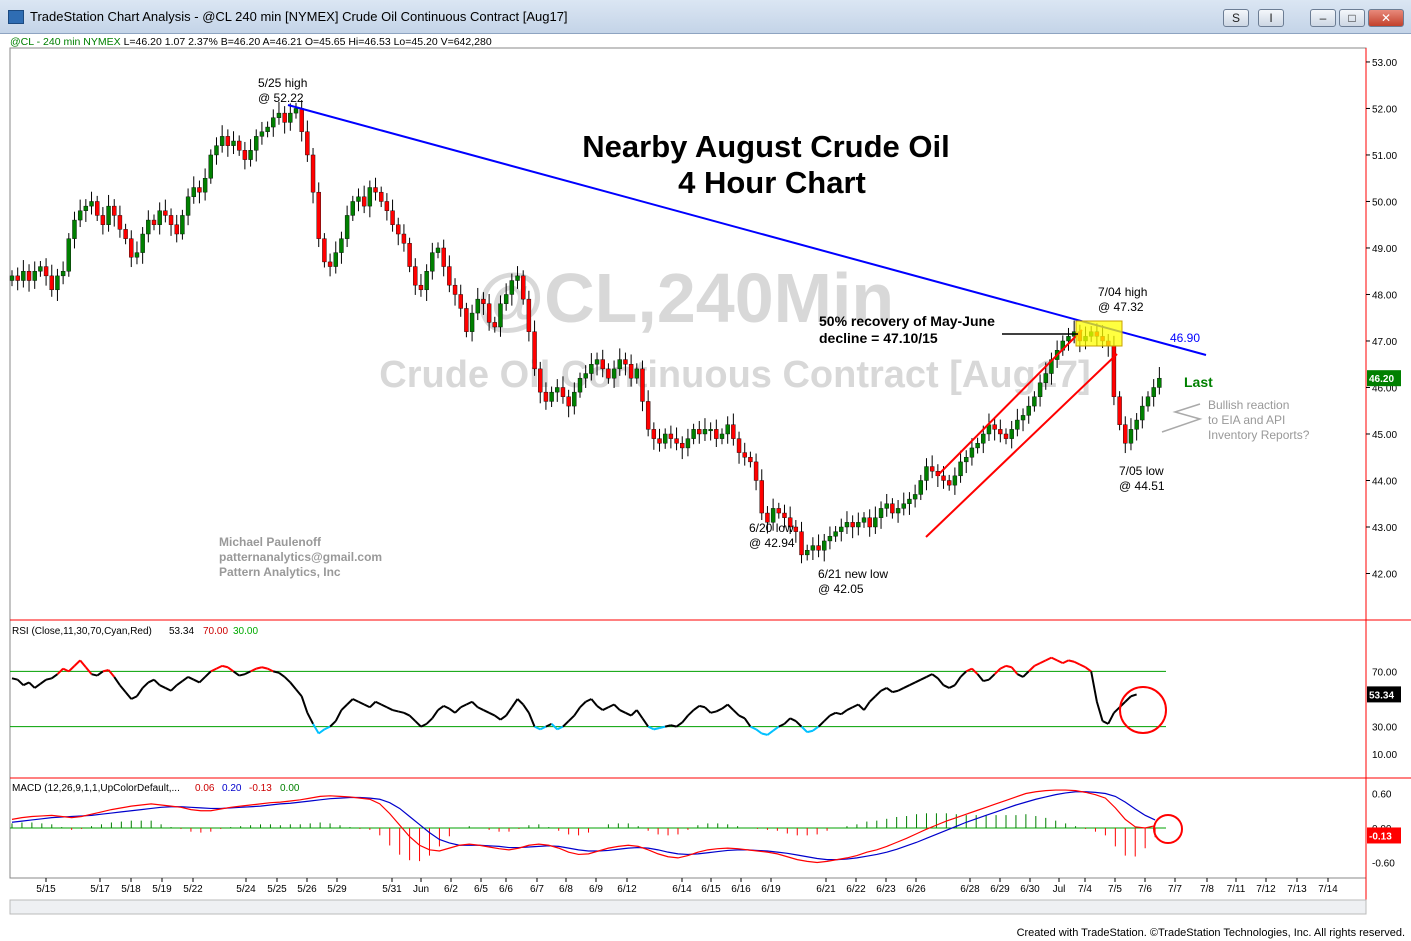 This screenshot has height=941, width=1411. Describe the element at coordinates (583, 826) in the screenshot. I see `macd-signal-line` at that location.